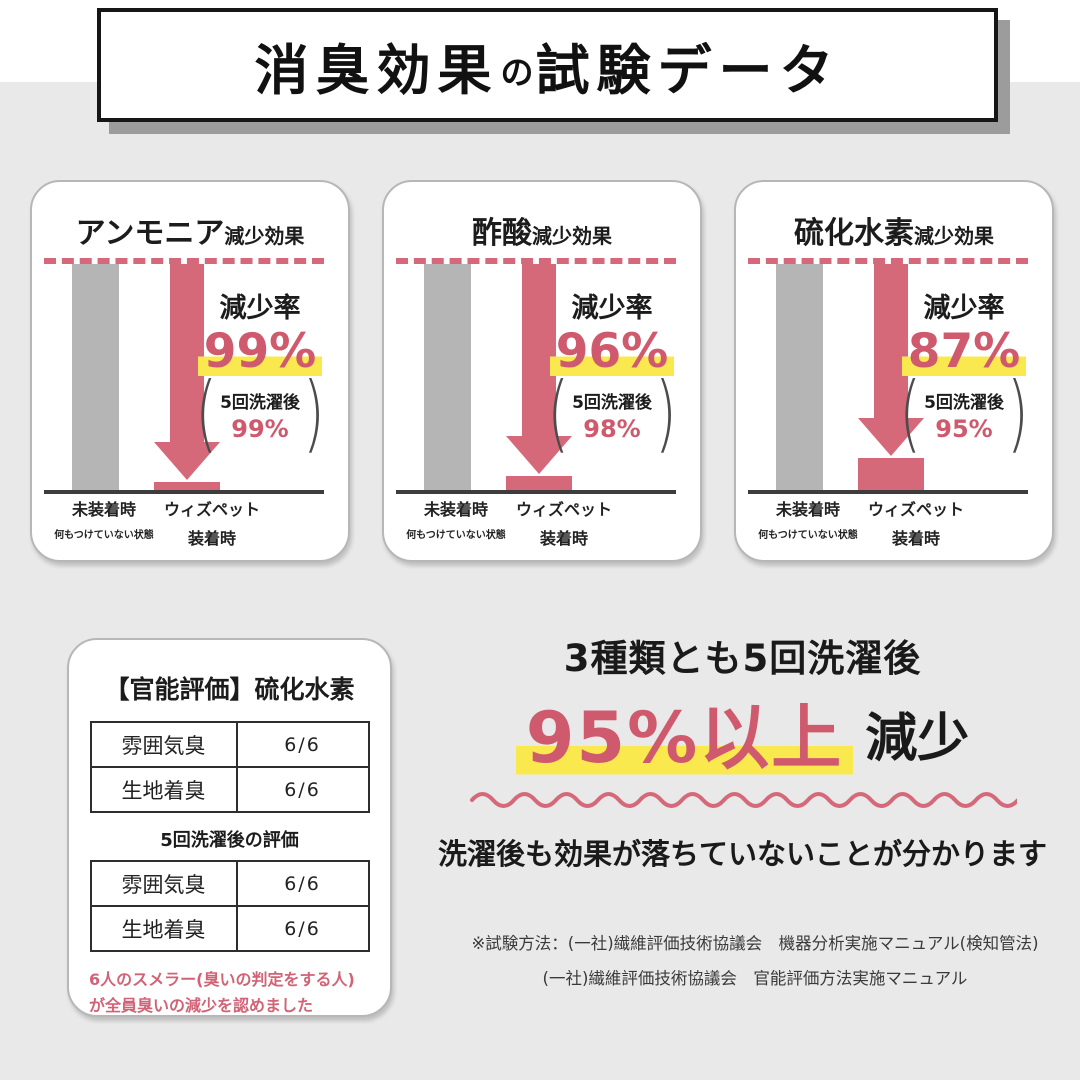  Describe the element at coordinates (917, 739) in the screenshot. I see `summary-big-suffix: 減少` at that location.